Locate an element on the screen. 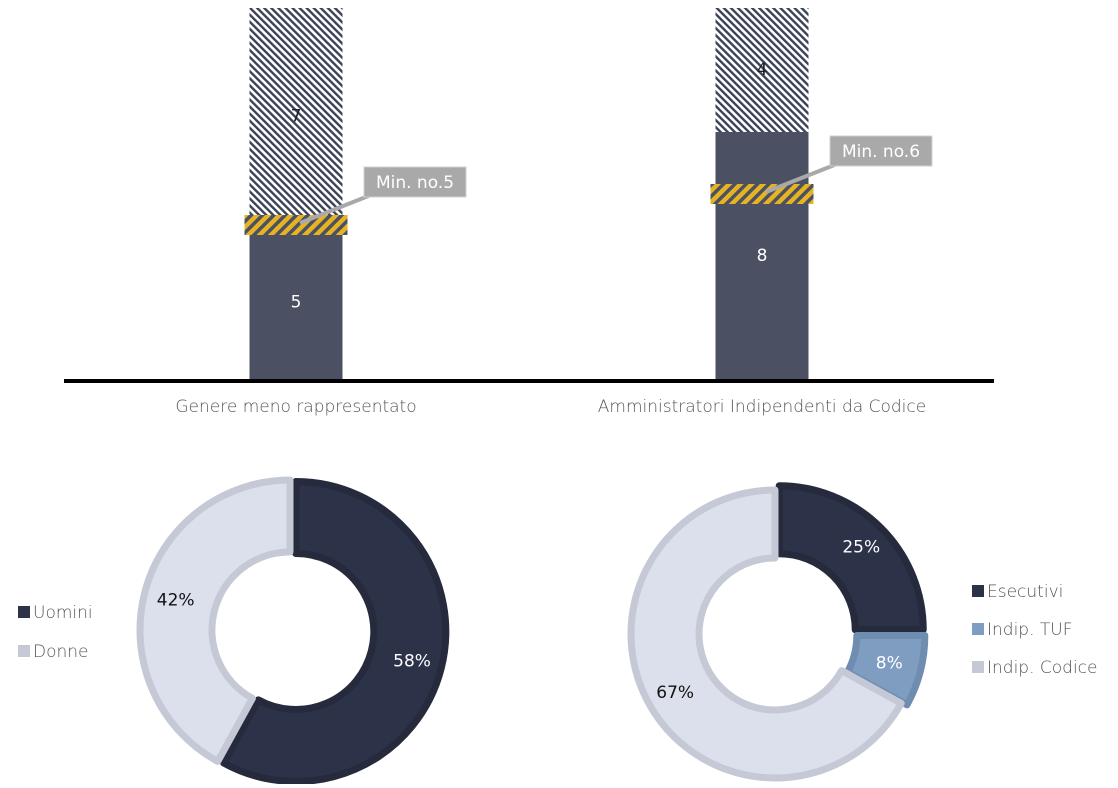  bar-upper-value-label-2: 4 is located at coordinates (762, 70).